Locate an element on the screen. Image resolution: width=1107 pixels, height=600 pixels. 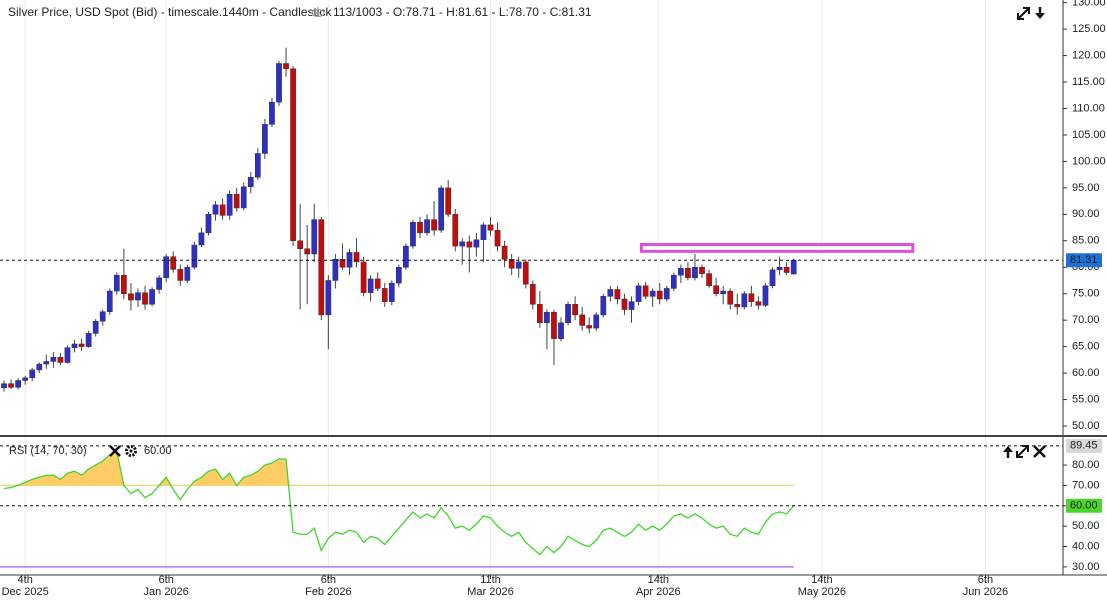
pane-up-icon is located at coordinates (1008, 452).